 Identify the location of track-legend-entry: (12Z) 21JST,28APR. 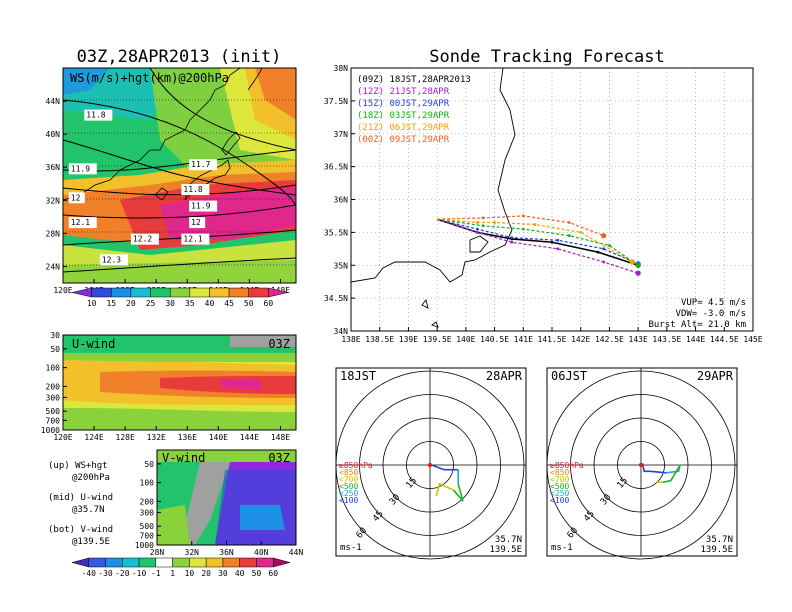
(403, 92).